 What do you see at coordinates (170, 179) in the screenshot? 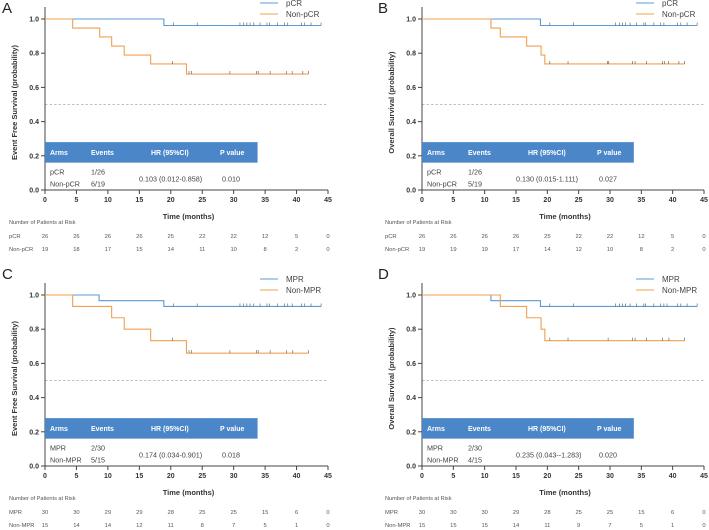
I see `stats-hr-value: 0.103 (0.012-0.858)` at bounding box center [170, 179].